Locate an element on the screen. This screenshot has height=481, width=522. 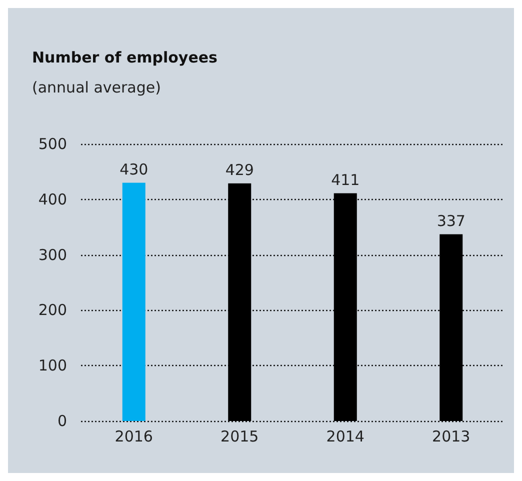
y-tick-label: 400 is located at coordinates (52, 199).